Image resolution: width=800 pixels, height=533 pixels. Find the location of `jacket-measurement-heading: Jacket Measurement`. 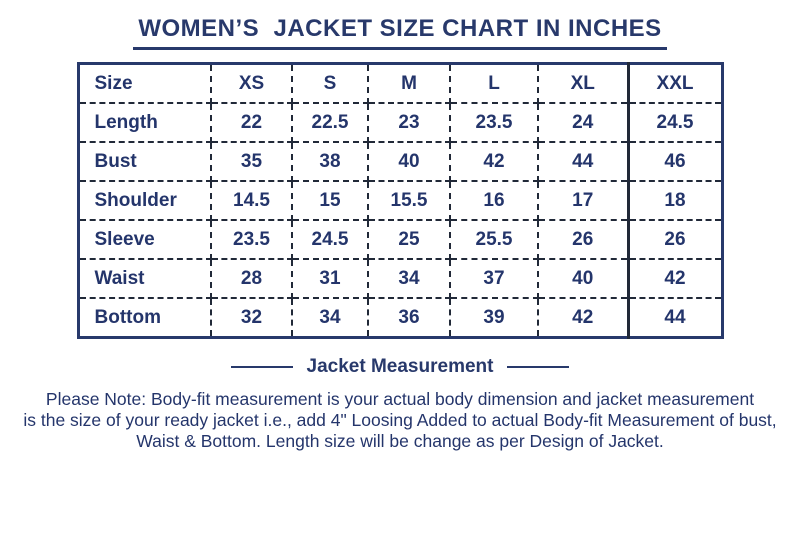

jacket-measurement-heading: Jacket Measurement is located at coordinates (400, 367).